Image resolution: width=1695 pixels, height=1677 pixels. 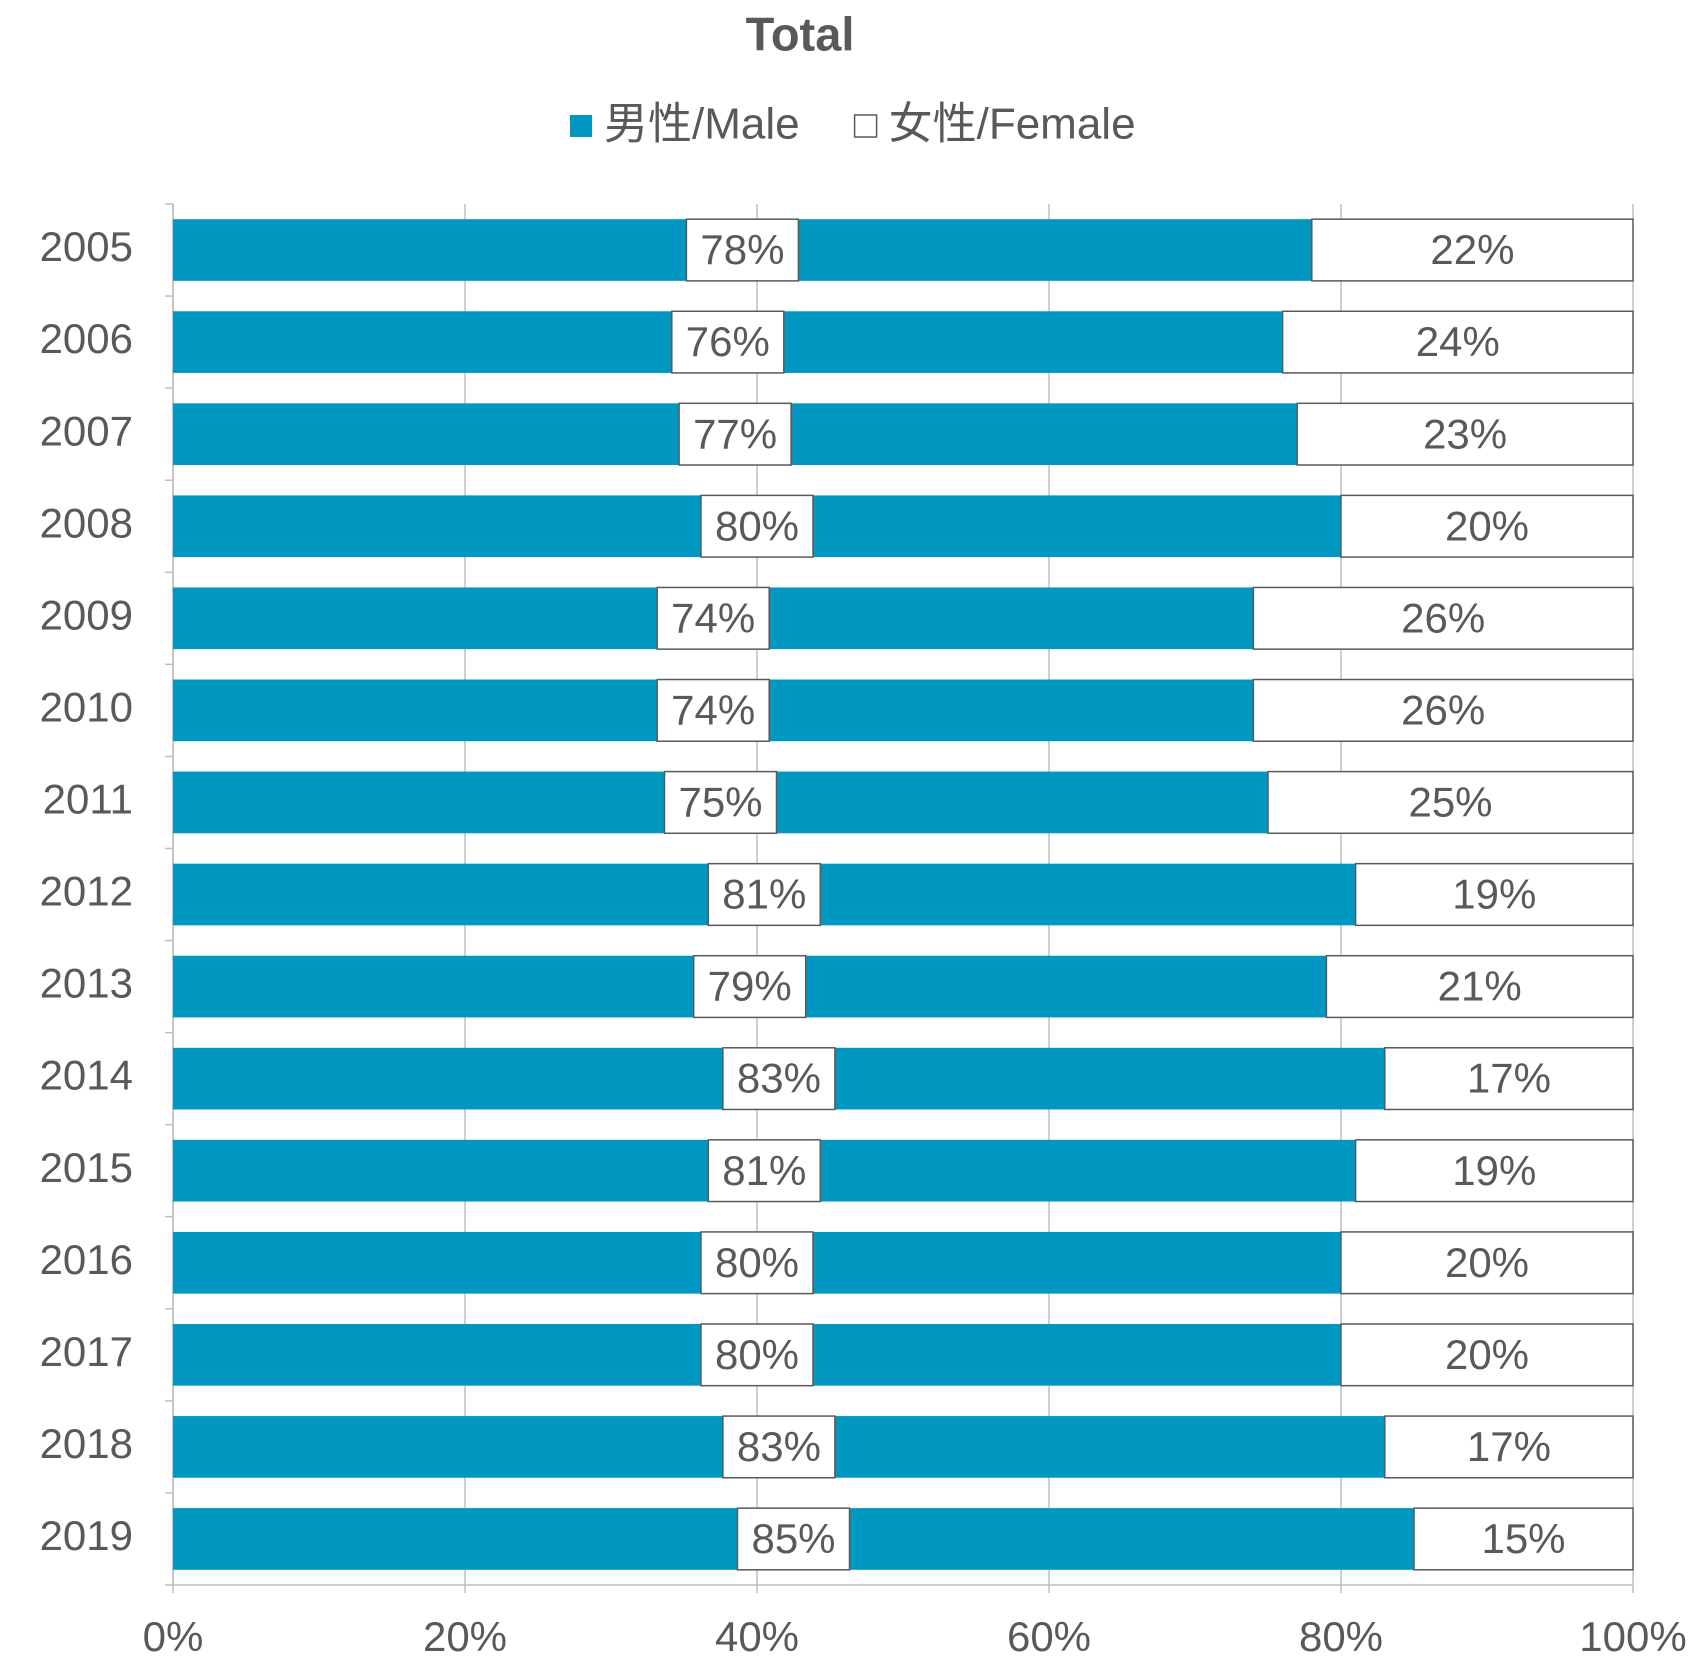 I want to click on y-tick-label: 2007, so click(x=86, y=430).